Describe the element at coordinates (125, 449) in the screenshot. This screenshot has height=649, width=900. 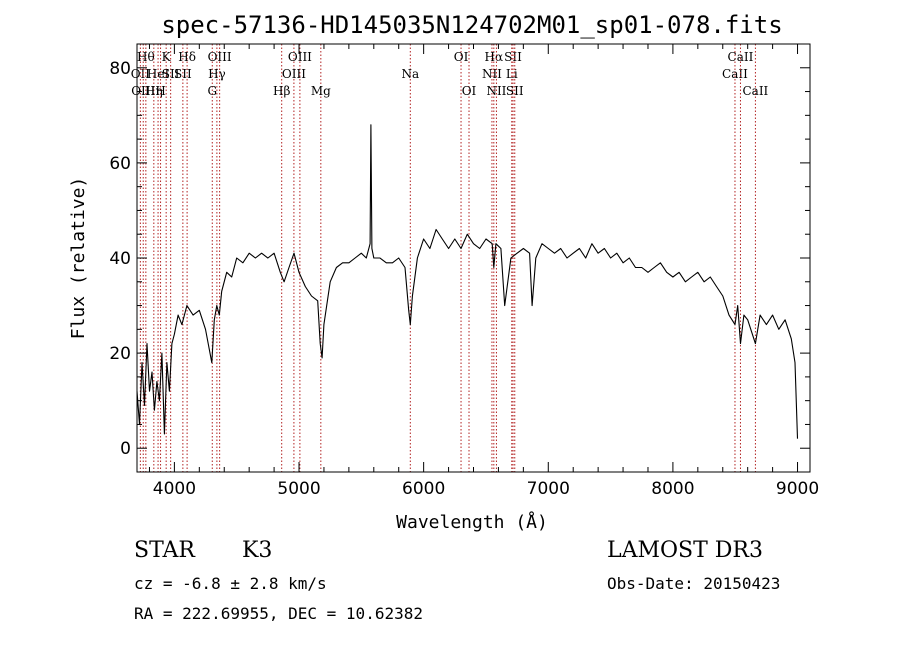
I see `y-tick-label: 0` at that location.